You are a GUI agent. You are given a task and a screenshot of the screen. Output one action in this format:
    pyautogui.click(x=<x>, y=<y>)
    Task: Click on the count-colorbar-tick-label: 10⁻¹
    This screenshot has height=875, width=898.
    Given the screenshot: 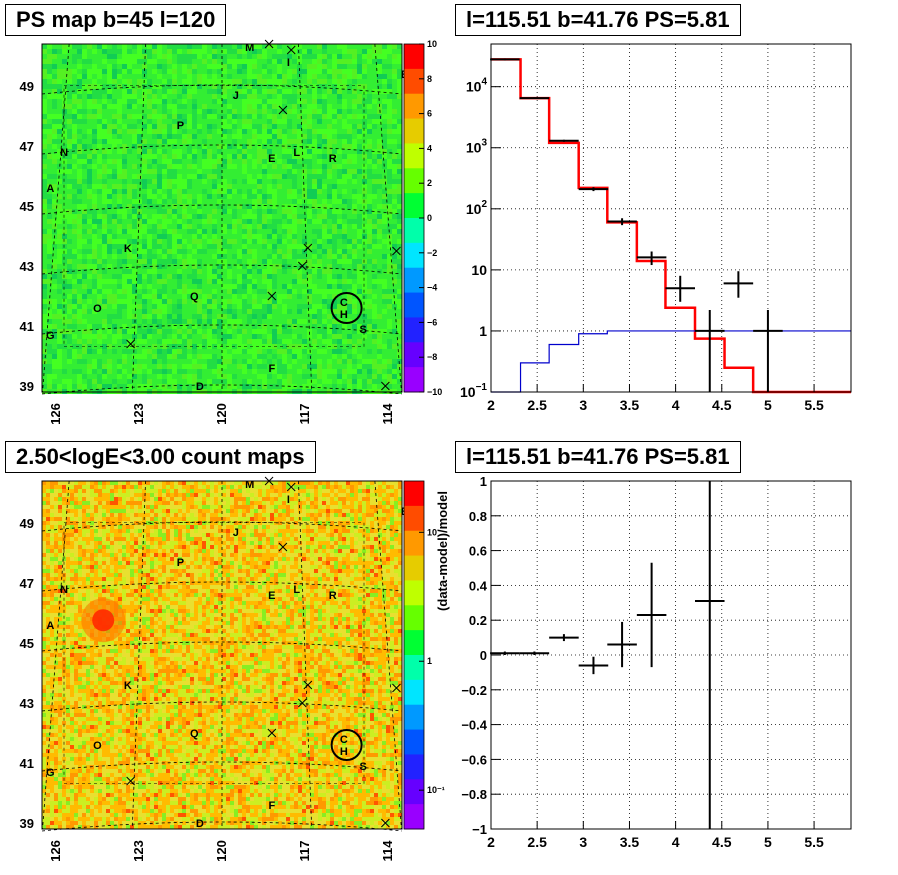 What is the action you would take?
    pyautogui.click(x=436, y=790)
    